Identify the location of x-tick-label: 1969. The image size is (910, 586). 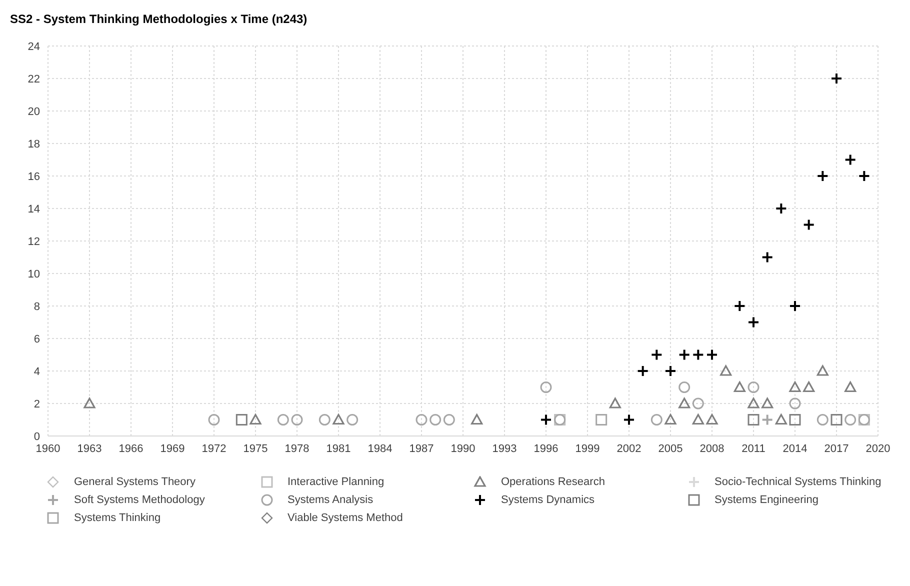
(172, 448).